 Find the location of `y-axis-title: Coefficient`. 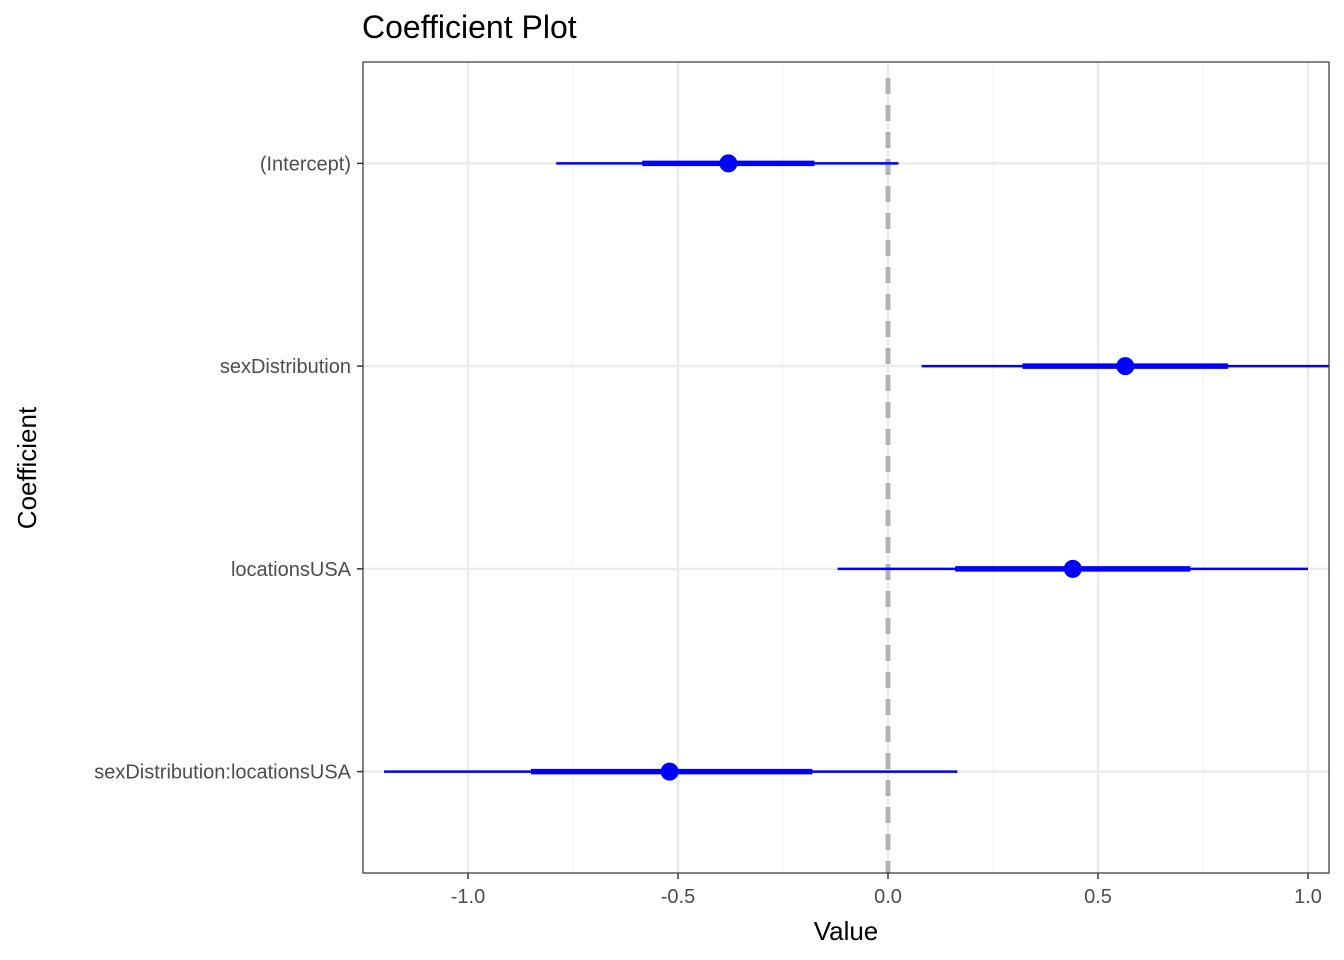

y-axis-title: Coefficient is located at coordinates (27, 467).